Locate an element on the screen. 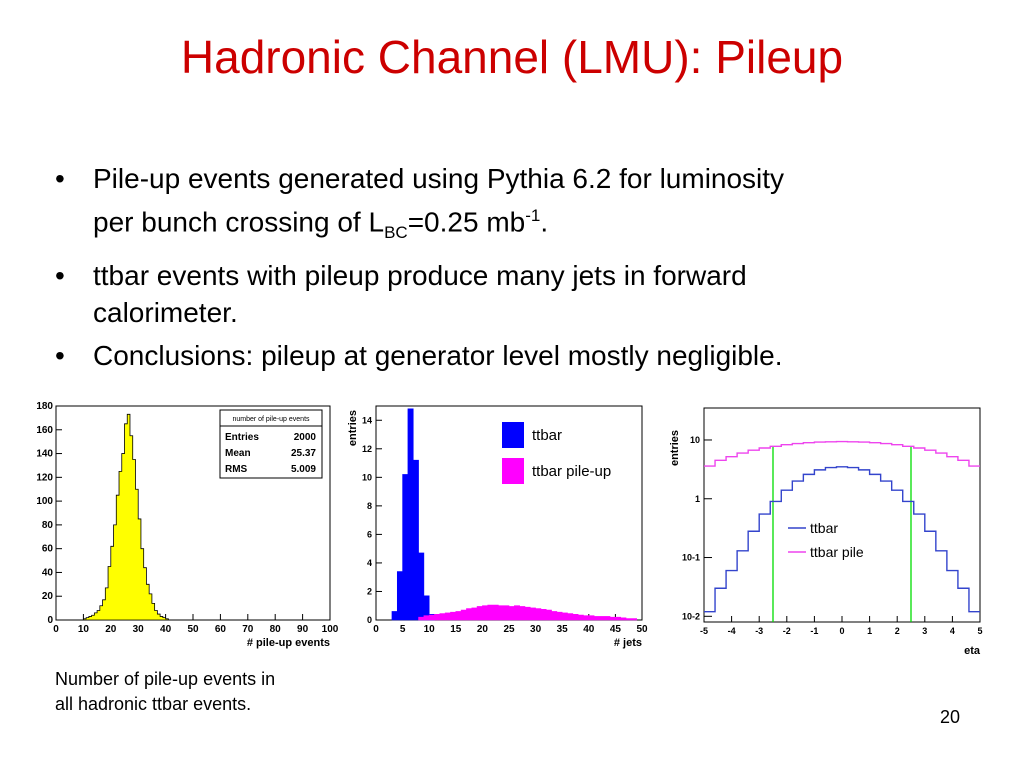 The height and width of the screenshot is (768, 1024). legend-label: ttbar pile-up is located at coordinates (571, 471).